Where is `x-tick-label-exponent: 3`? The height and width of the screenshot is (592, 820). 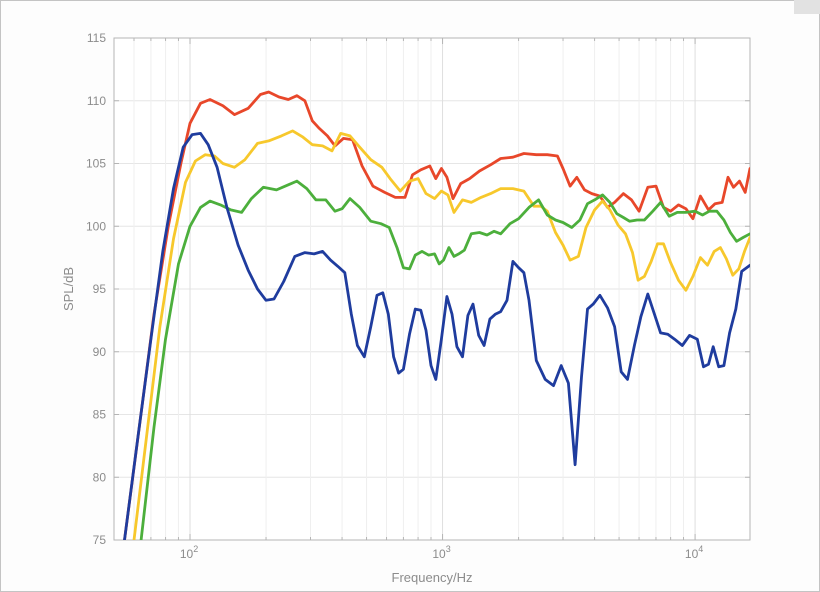 x-tick-label-exponent: 3 is located at coordinates (448, 549).